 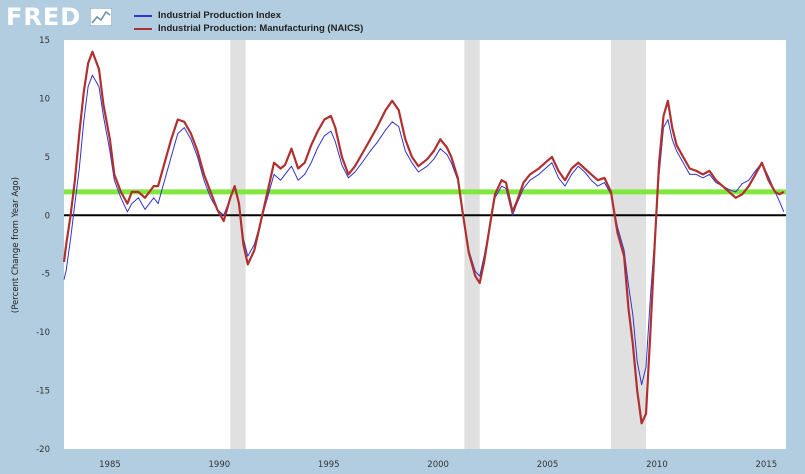 What do you see at coordinates (329, 465) in the screenshot?
I see `x-tick-label: 1995` at bounding box center [329, 465].